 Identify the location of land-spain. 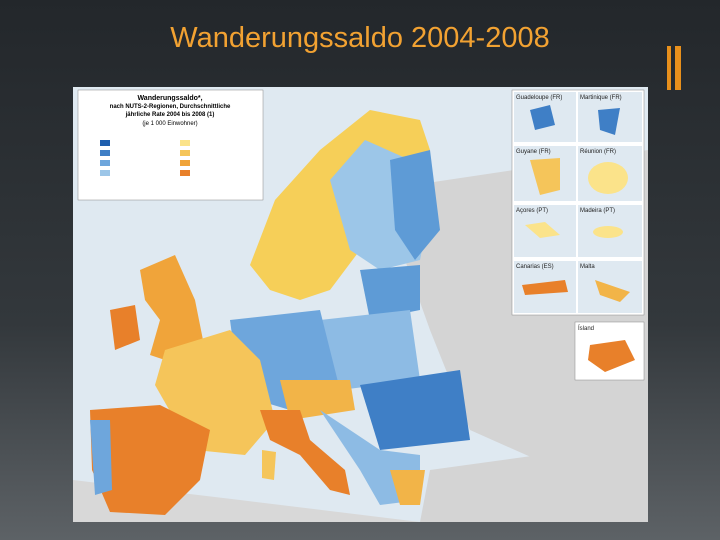
(150, 460).